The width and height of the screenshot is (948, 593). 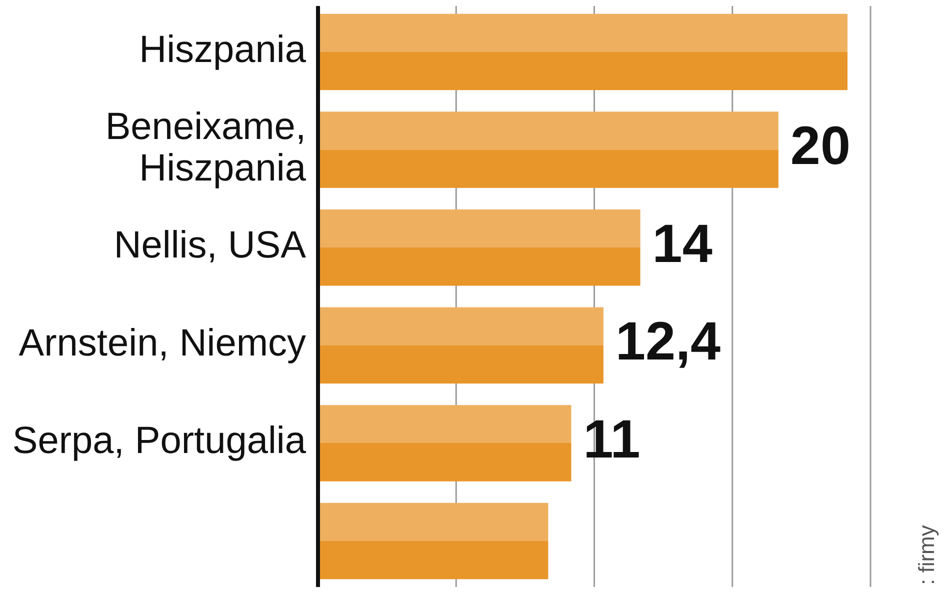 I want to click on y-tick-label: Hiszpania, so click(x=223, y=50).